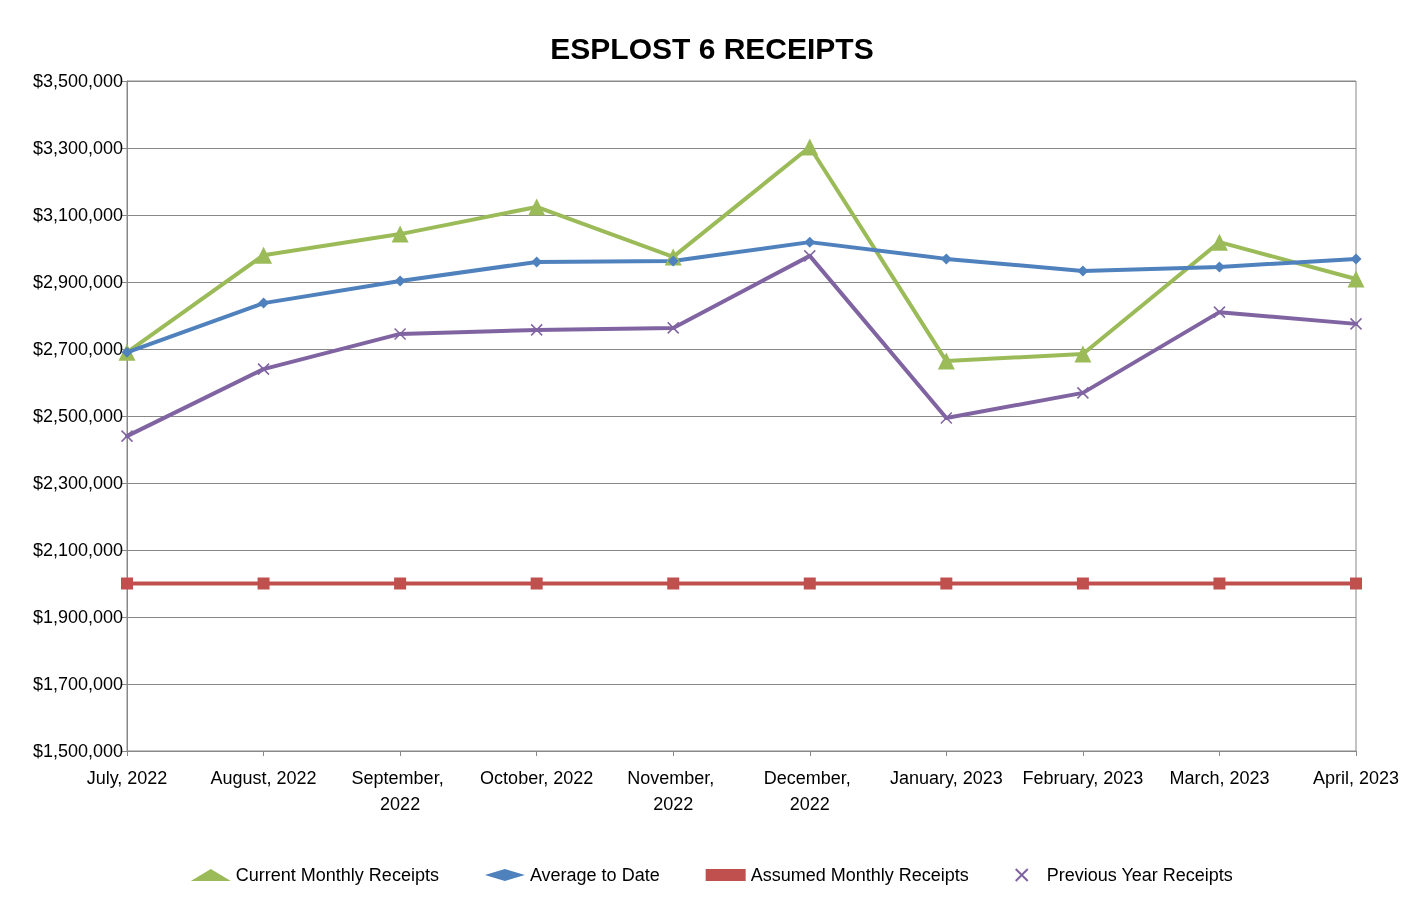 This screenshot has width=1424, height=901. I want to click on y-tick-label: $1,900,000, so click(77, 617).